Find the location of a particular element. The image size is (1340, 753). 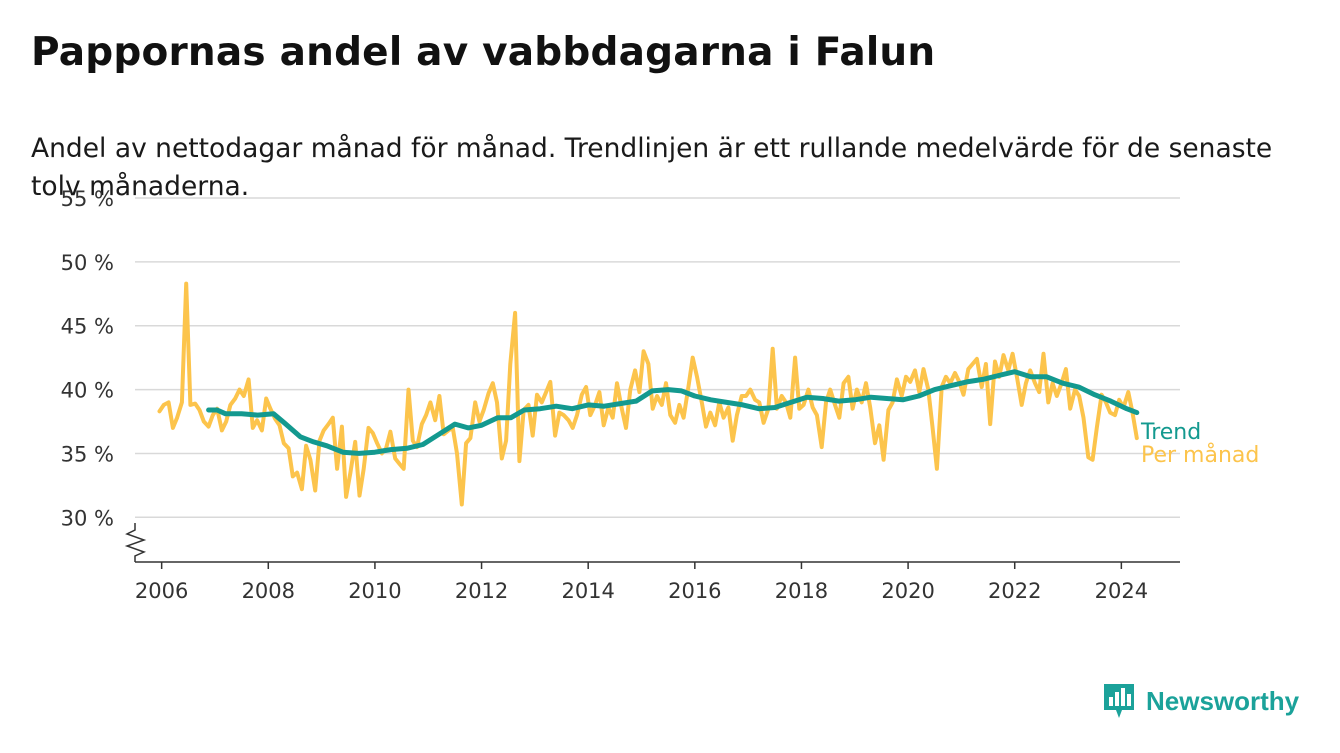

y-tick-label: 30 % is located at coordinates (87, 518).